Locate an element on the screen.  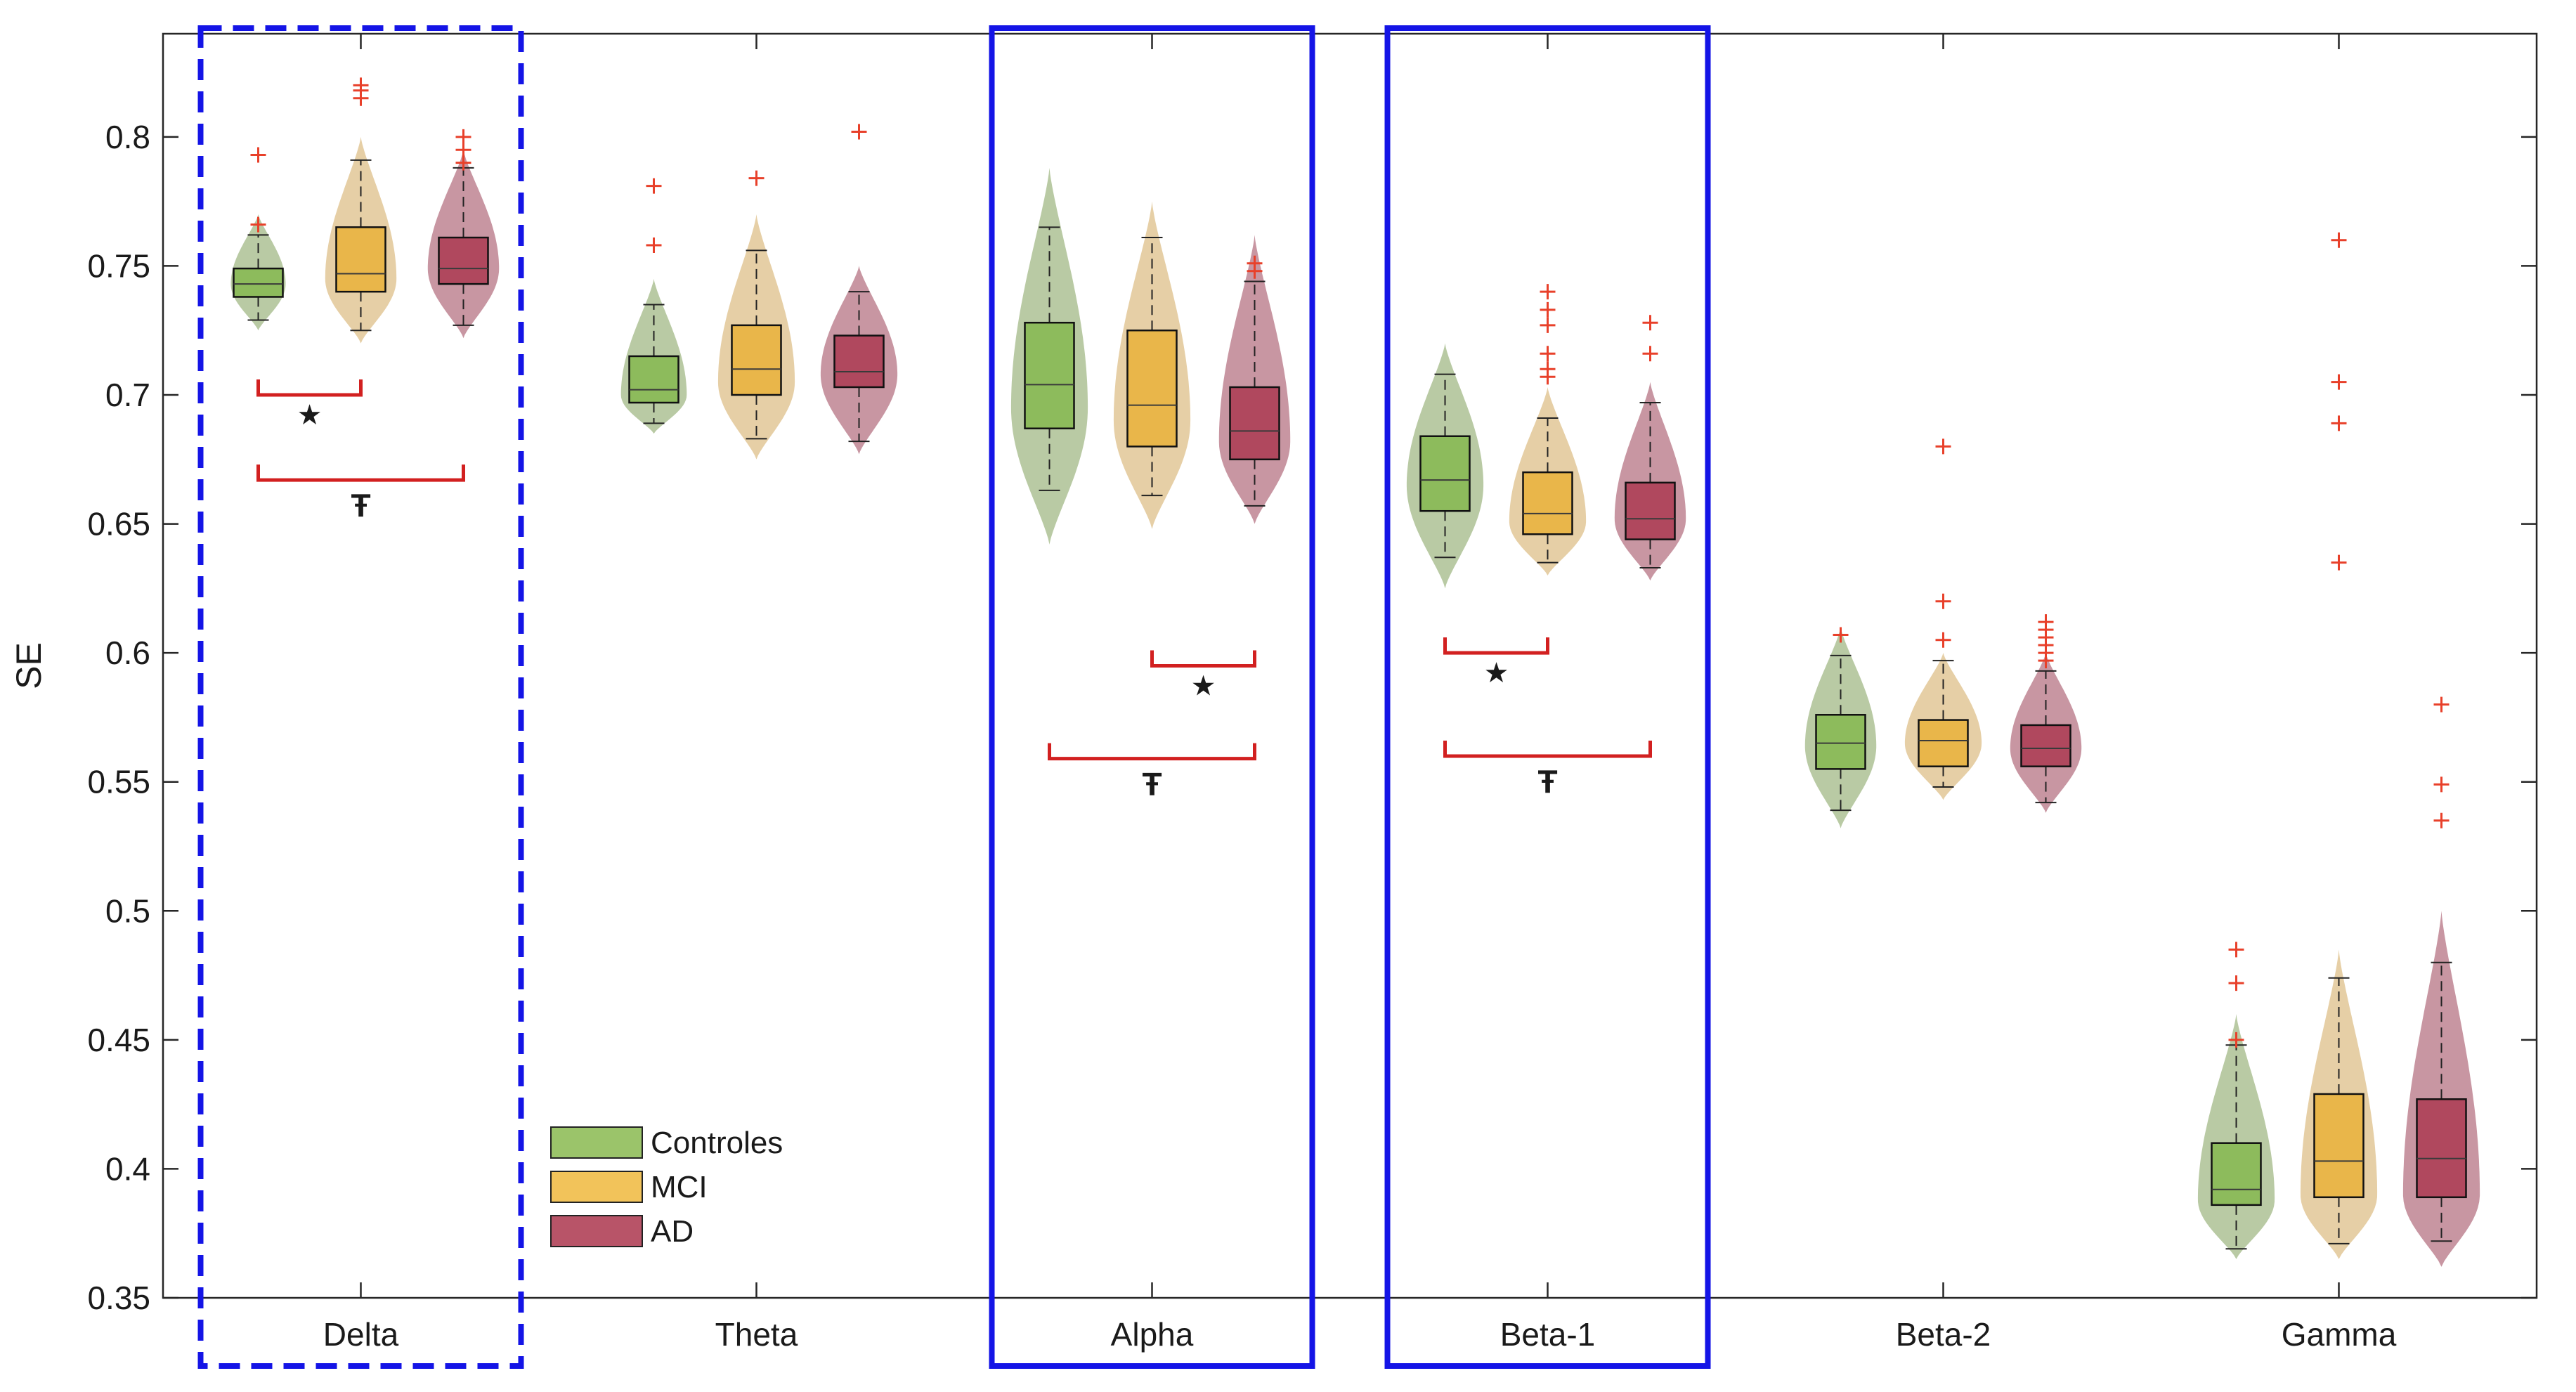
y-axis-label: SE is located at coordinates (28, 665).